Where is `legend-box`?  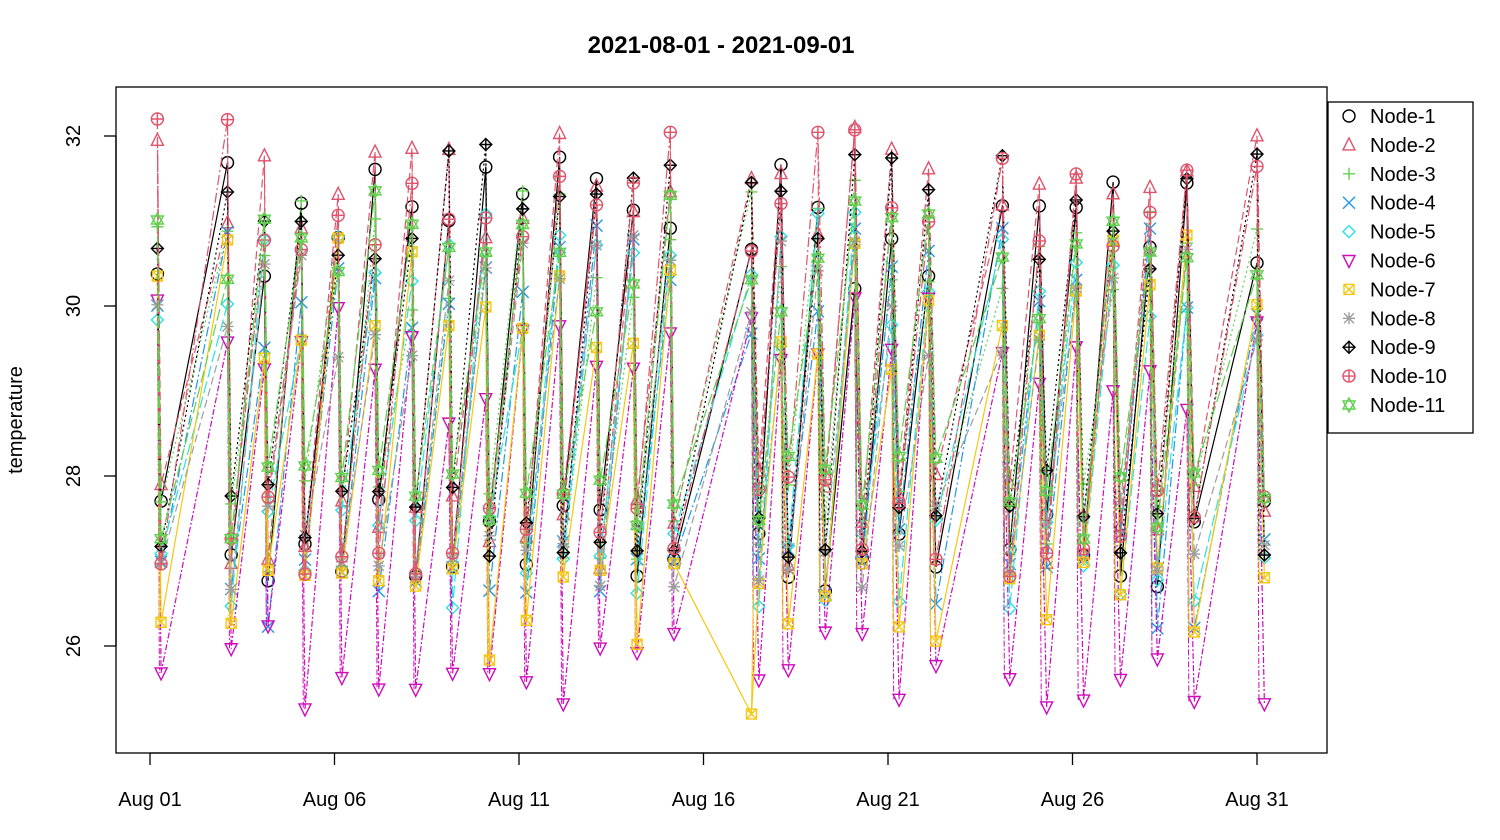 legend-box is located at coordinates (1400, 267).